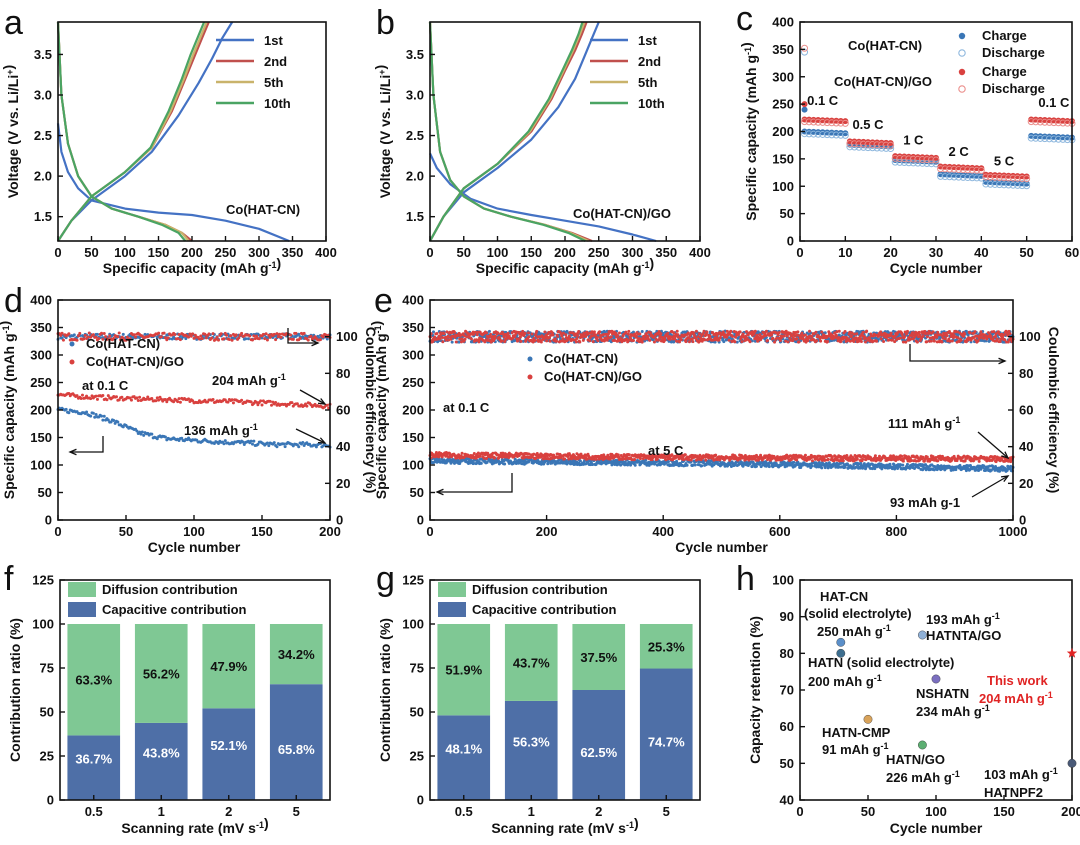  I want to click on legend-label: 1st, so click(647, 40).